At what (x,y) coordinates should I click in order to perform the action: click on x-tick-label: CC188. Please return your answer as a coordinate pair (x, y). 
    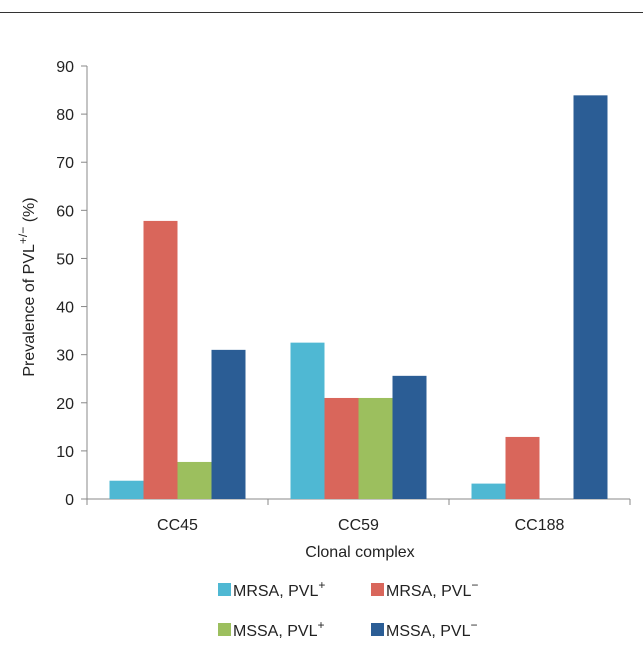
    Looking at the image, I should click on (540, 525).